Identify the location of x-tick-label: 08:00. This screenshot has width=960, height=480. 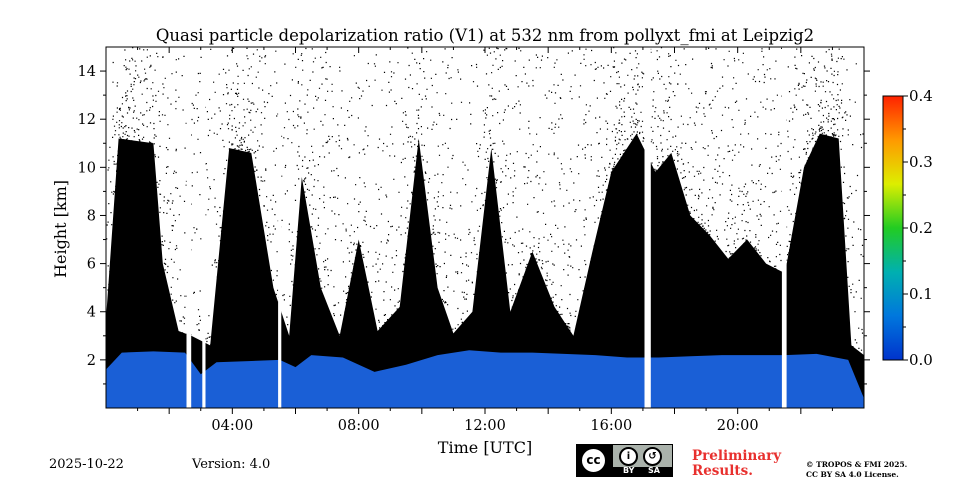
(359, 426).